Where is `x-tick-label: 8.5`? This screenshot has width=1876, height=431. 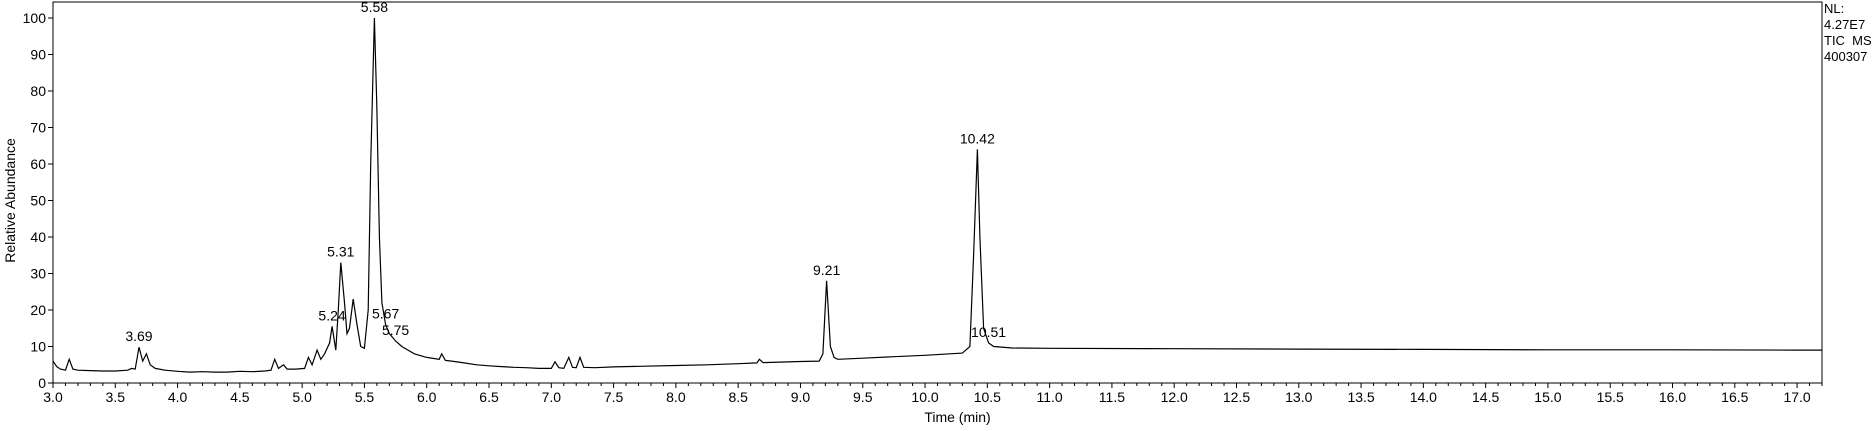 x-tick-label: 8.5 is located at coordinates (738, 397).